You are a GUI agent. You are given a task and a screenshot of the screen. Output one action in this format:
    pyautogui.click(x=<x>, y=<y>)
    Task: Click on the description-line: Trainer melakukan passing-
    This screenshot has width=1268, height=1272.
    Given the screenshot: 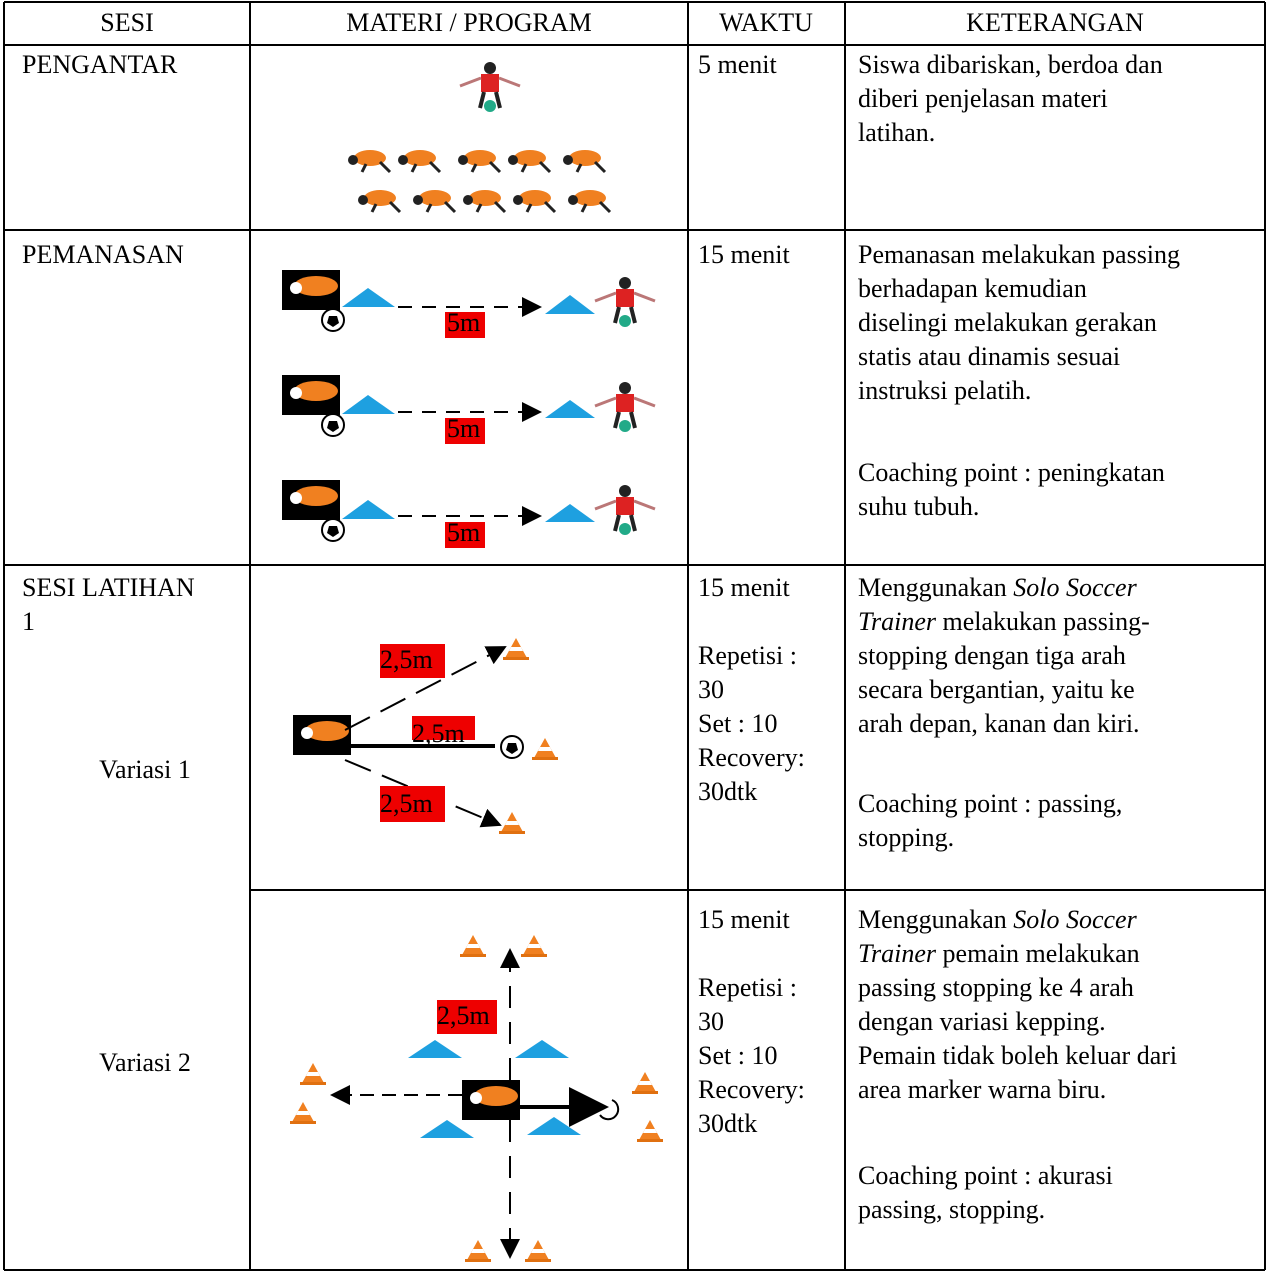 What is the action you would take?
    pyautogui.click(x=1004, y=622)
    